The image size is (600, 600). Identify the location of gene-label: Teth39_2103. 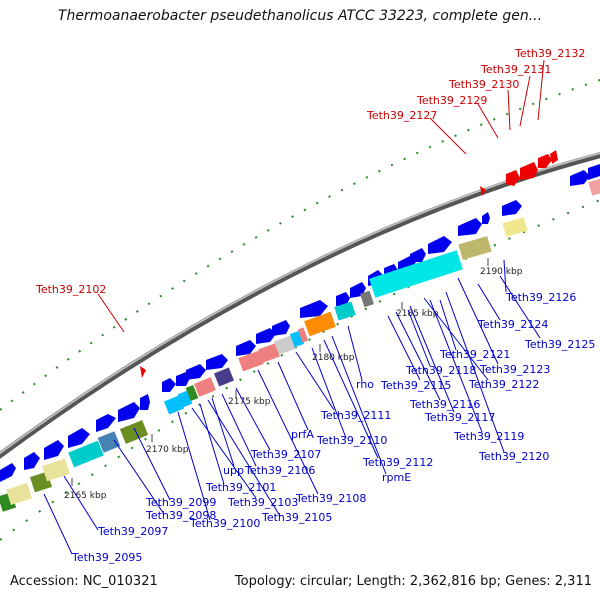
(262, 502).